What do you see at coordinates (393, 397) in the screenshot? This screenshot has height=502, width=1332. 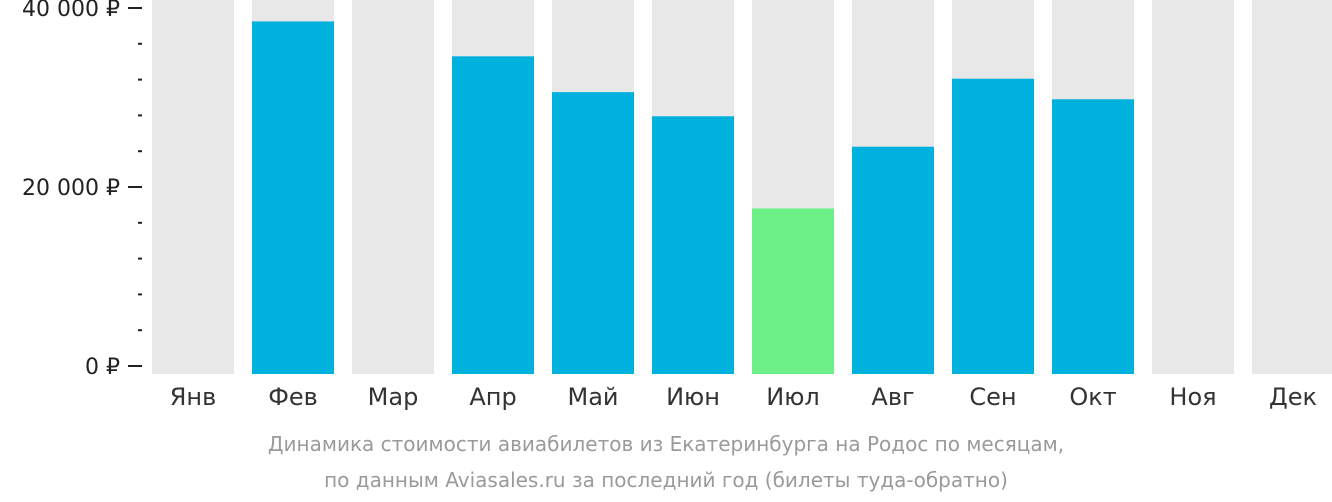 I see `x-tick-label: Мар` at bounding box center [393, 397].